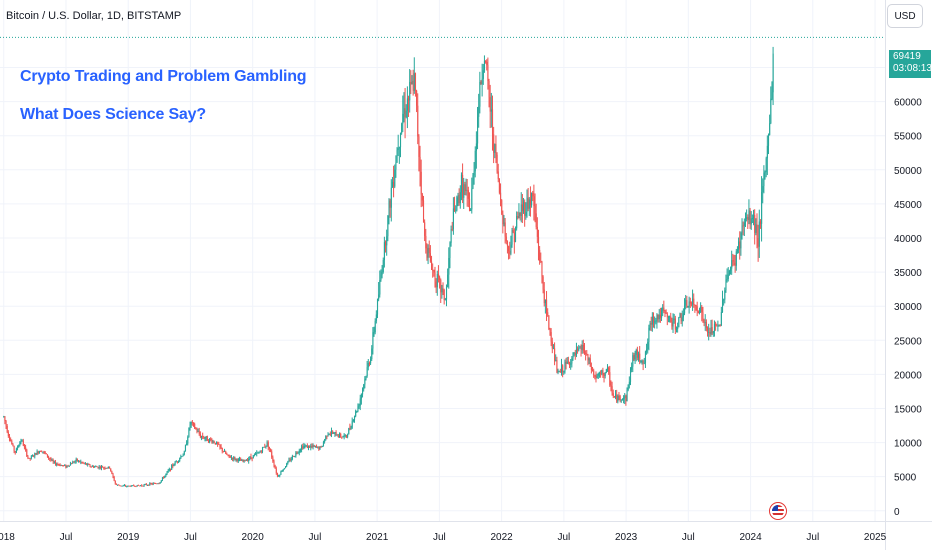 The width and height of the screenshot is (932, 550). I want to click on us-flag-icon, so click(778, 511).